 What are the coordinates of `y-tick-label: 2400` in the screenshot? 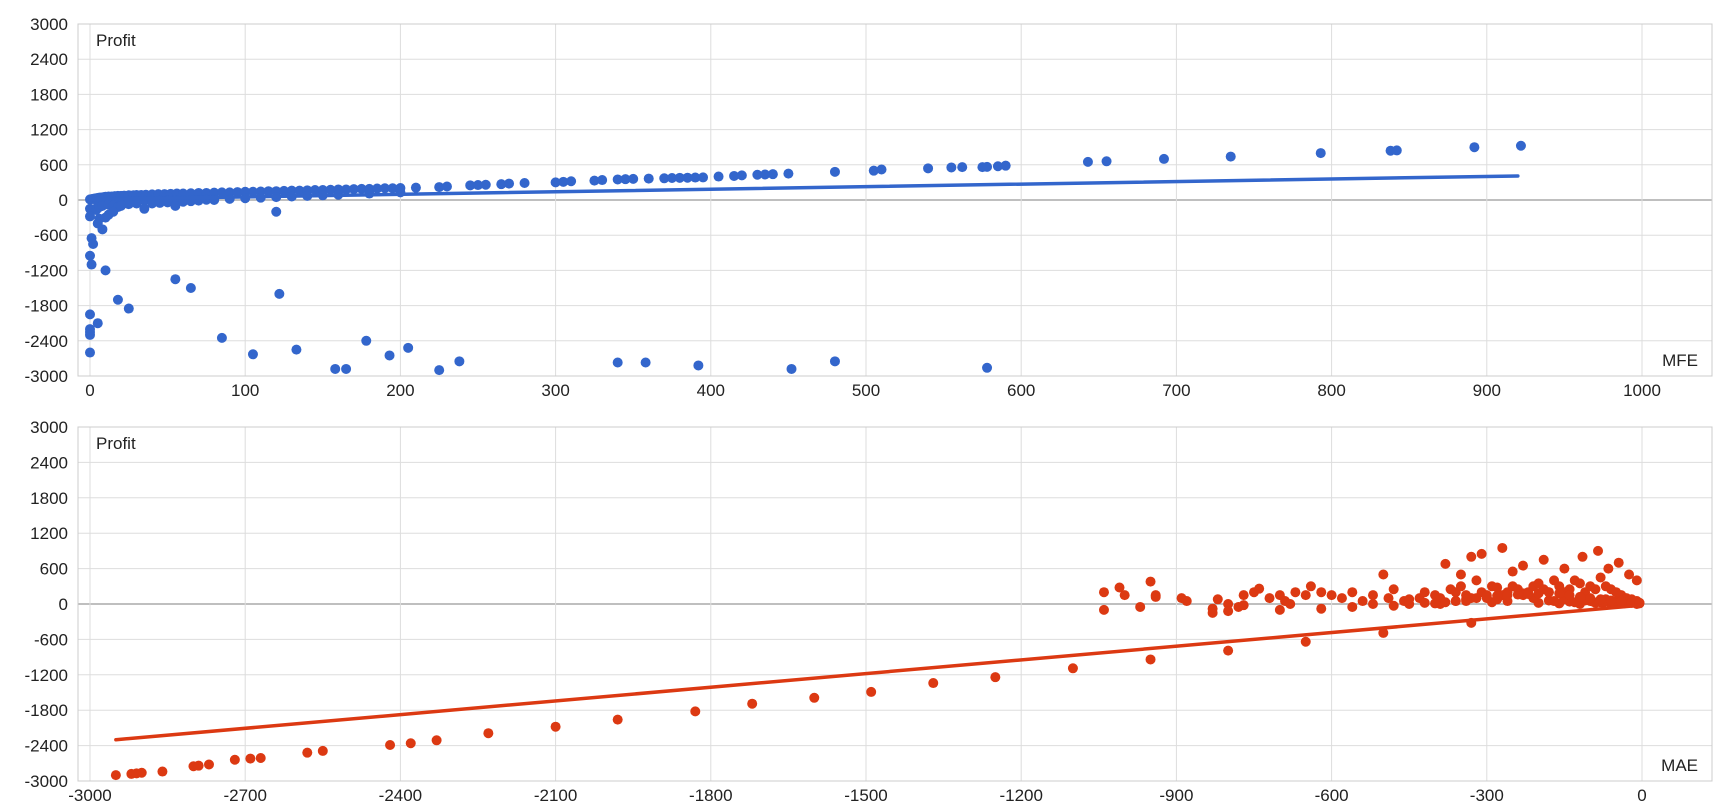 It's located at (49, 59).